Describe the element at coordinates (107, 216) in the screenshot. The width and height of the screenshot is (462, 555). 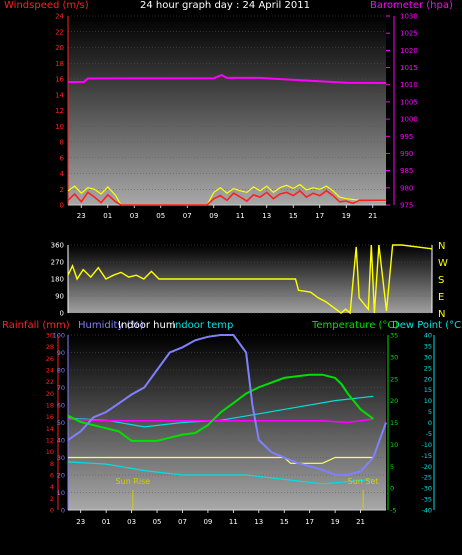
I see `wind-hour-label: 01` at that location.